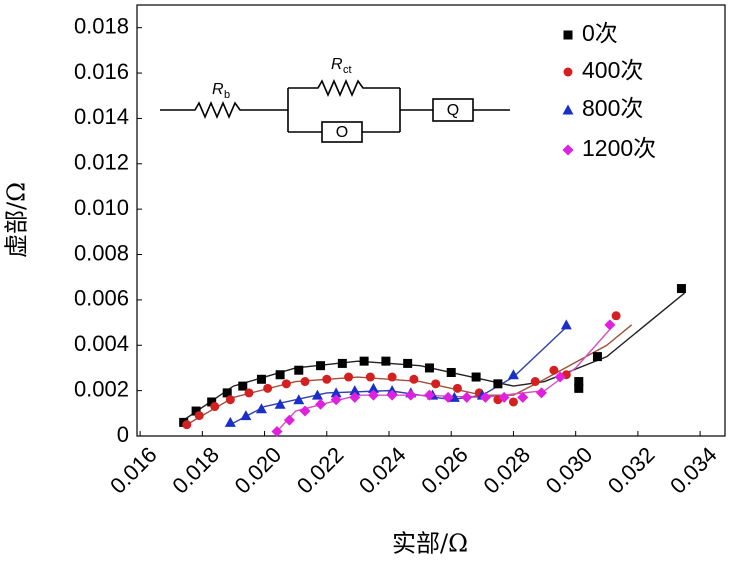 This screenshot has height=564, width=731. What do you see at coordinates (569, 470) in the screenshot?
I see `x-tick-label: 0.030` at bounding box center [569, 470].